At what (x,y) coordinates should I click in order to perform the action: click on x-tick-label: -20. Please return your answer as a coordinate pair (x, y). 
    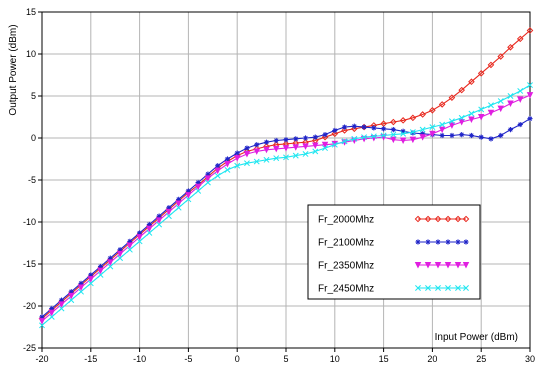
    Looking at the image, I should click on (41, 359).